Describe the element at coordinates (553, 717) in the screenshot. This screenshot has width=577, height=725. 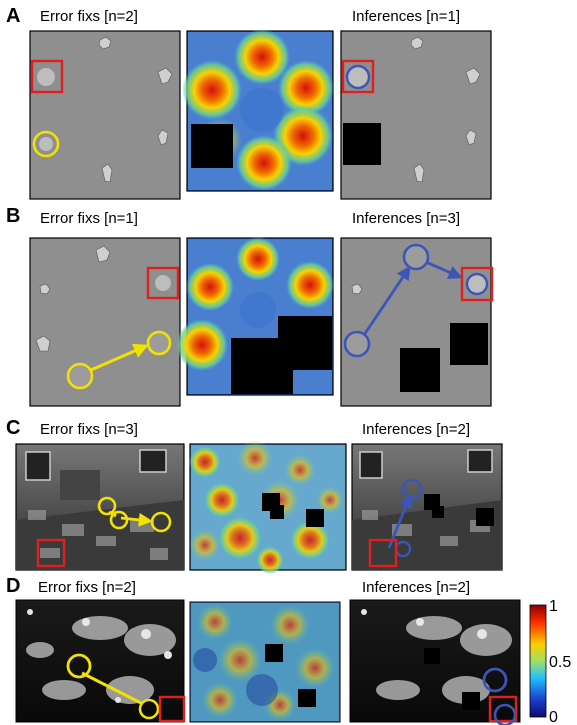
I see `colorbar-tick-min: 0` at that location.